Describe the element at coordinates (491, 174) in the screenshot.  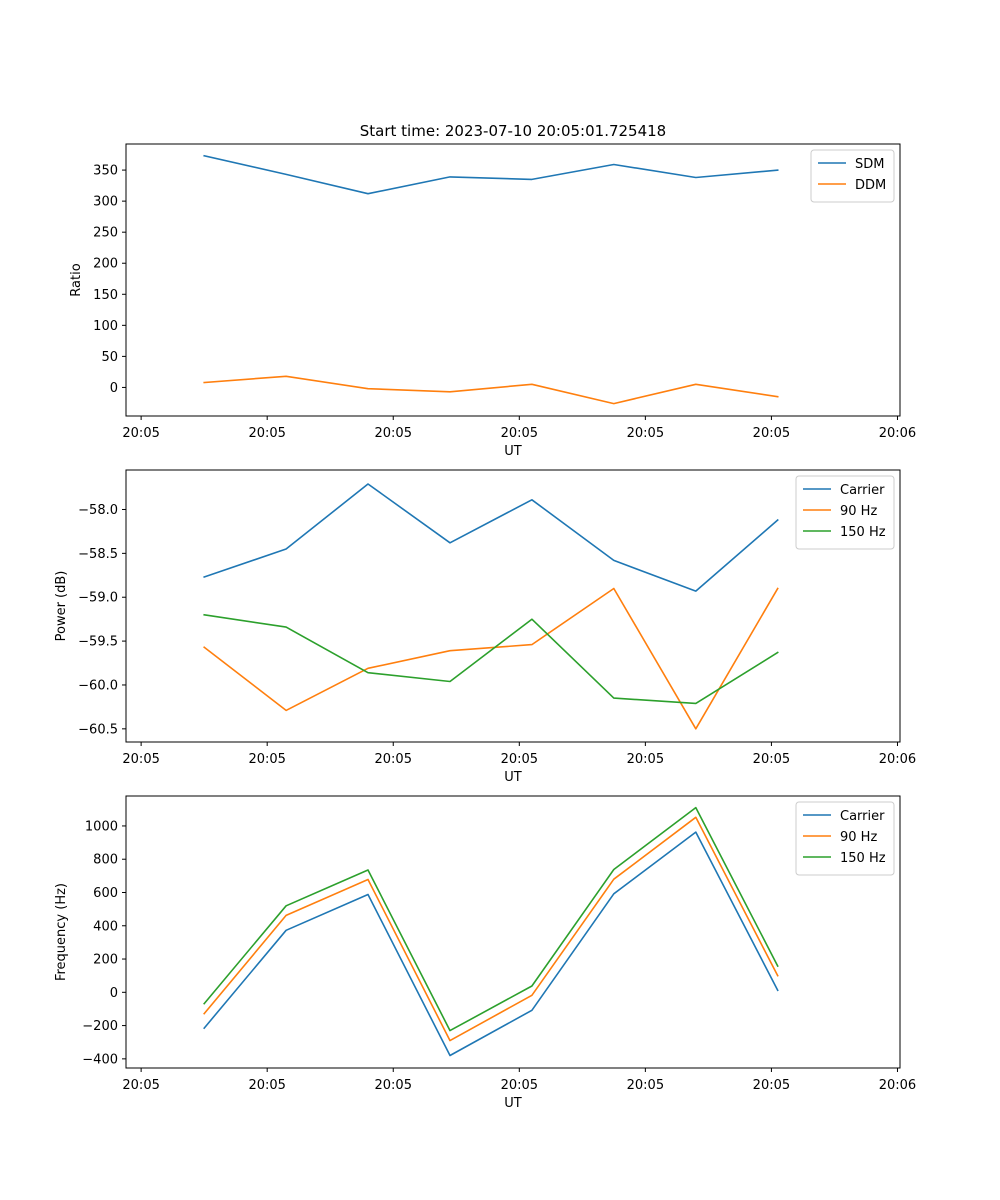
I see `series-line-sdm` at that location.